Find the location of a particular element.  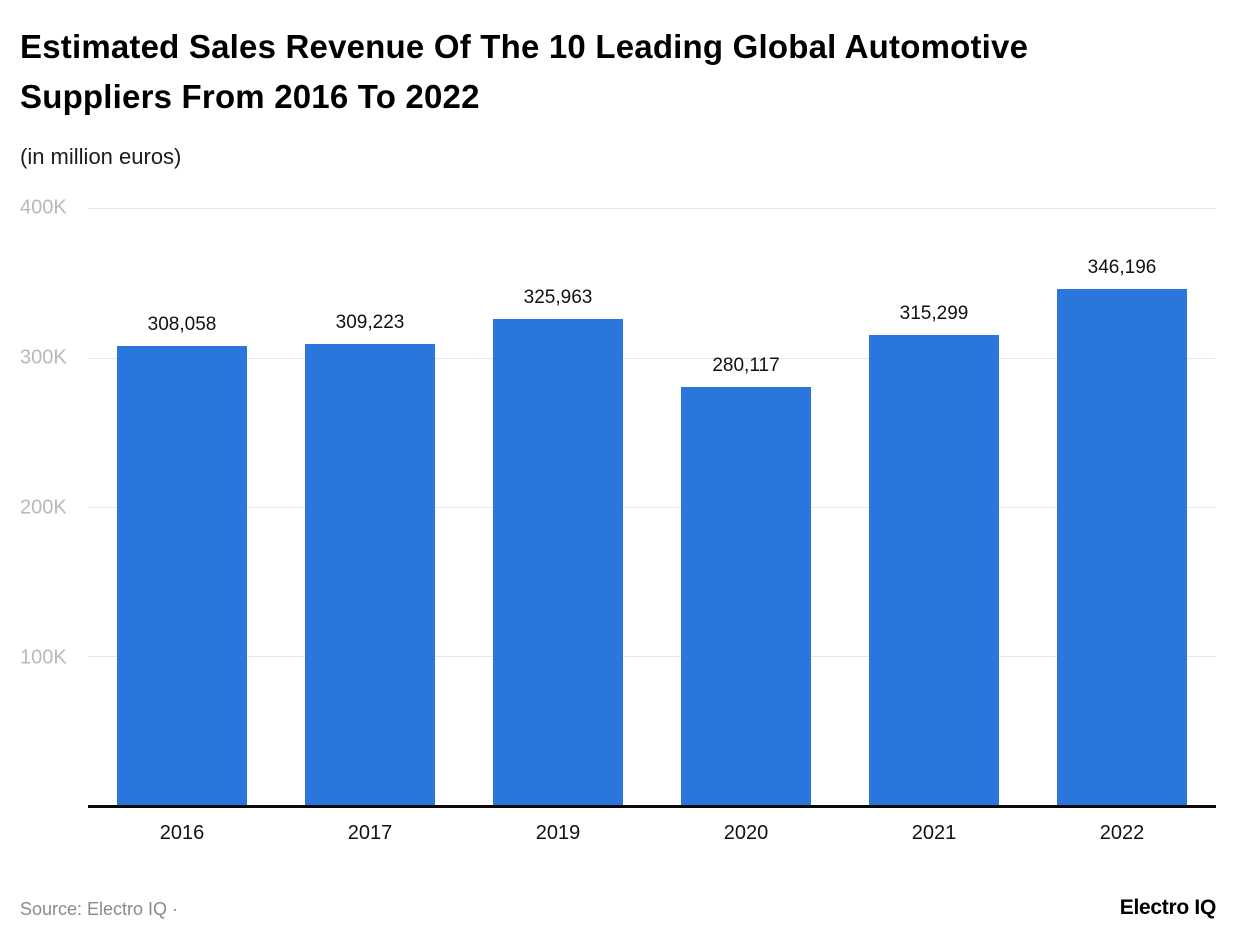

source-text: Source: Electro IQ · is located at coordinates (99, 909).